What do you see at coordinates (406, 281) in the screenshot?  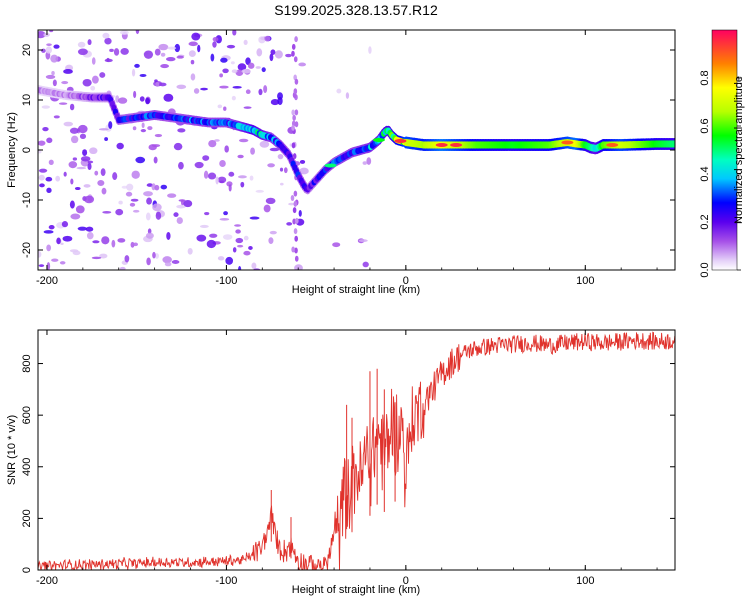 I see `spectrogram-xtick-label: 0` at bounding box center [406, 281].